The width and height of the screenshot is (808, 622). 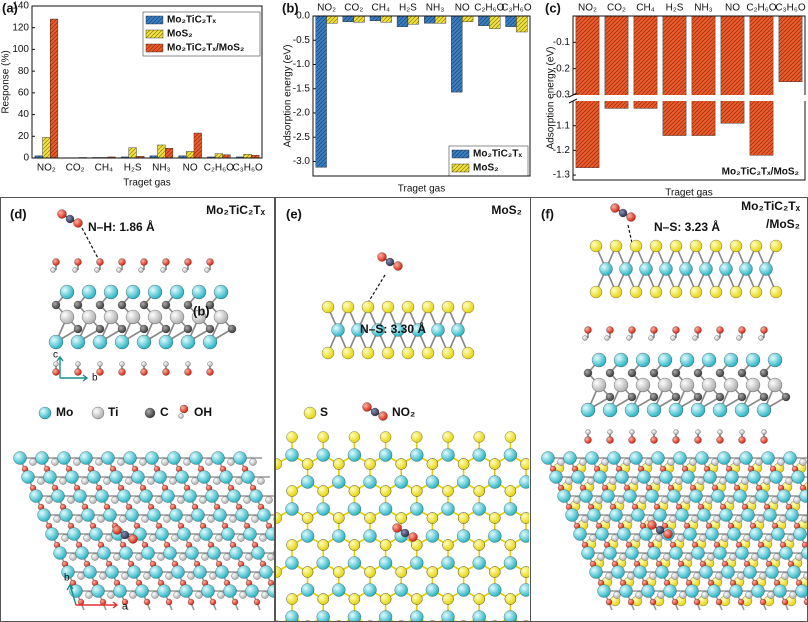 I want to click on x-tick-label: NH₃, so click(x=161, y=168).